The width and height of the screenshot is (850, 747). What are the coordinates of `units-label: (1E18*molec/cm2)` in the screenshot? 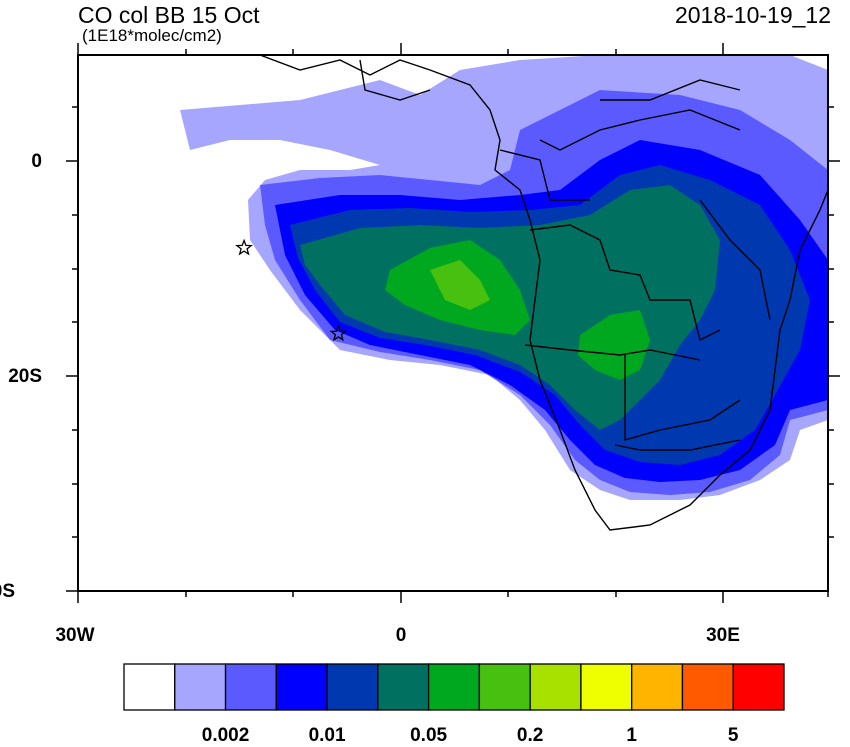 It's located at (152, 35).